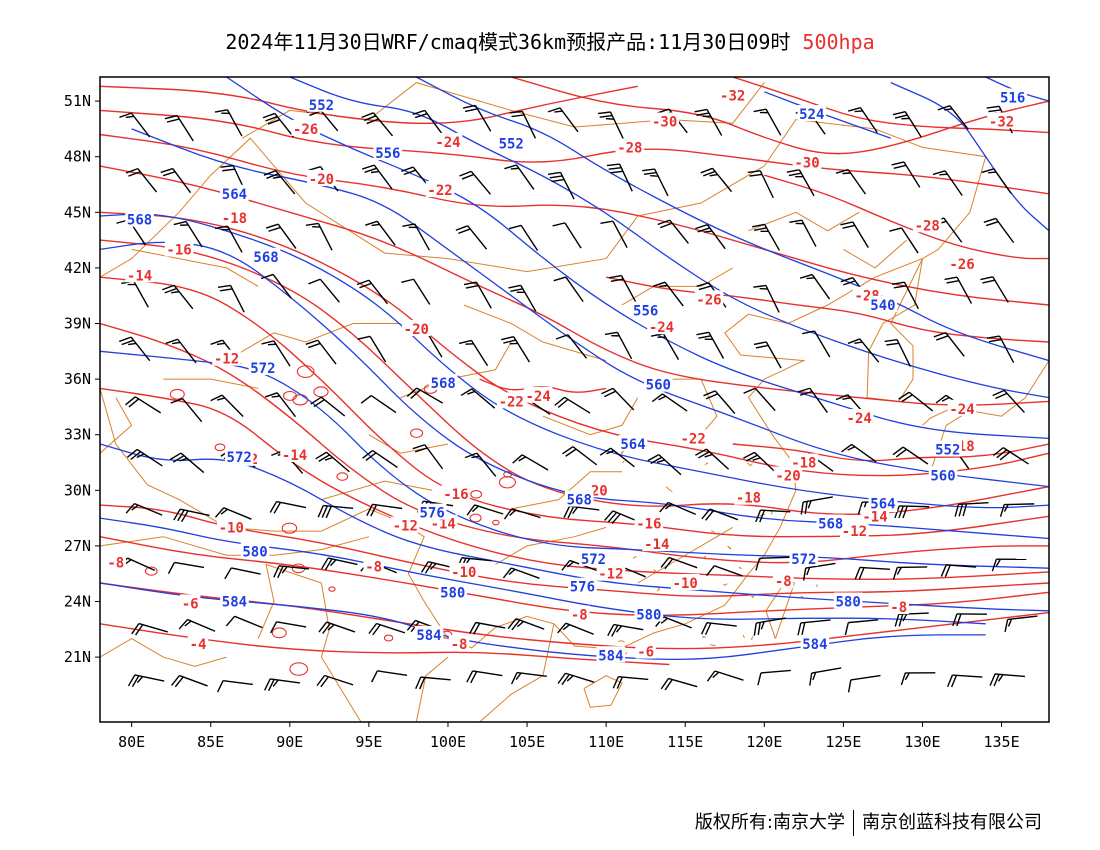 The width and height of the screenshot is (1100, 850). I want to click on lon-tick-label: 125E, so click(843, 742).